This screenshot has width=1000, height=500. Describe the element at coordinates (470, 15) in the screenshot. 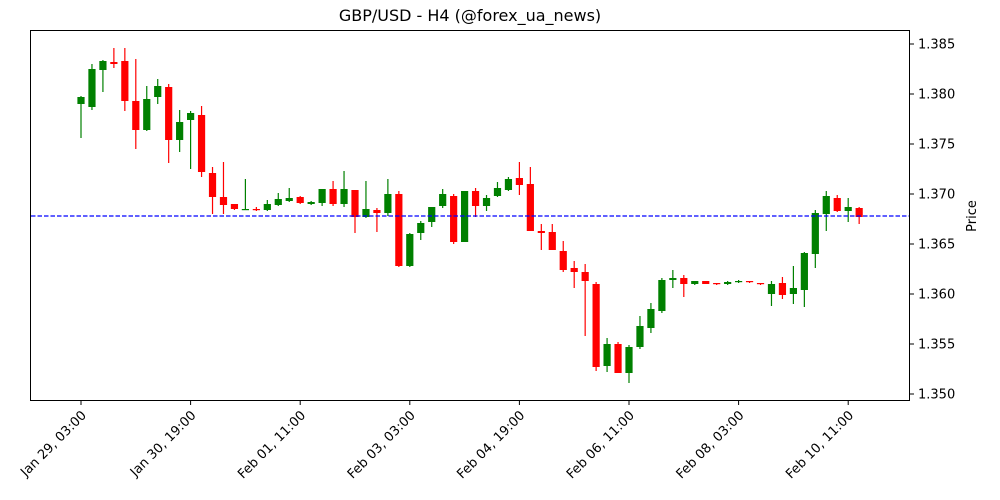

I see `chart-title: GBP/USD - H4 (@forex_ua_news)` at that location.